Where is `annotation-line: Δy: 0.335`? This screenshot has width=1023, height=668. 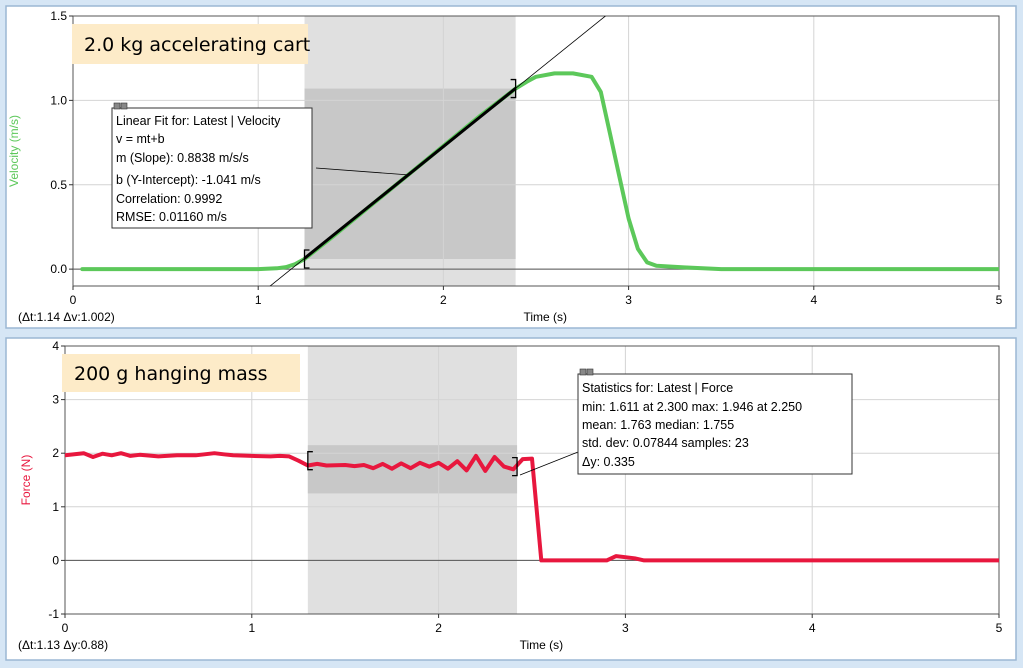
annotation-line: Δy: 0.335 is located at coordinates (608, 462).